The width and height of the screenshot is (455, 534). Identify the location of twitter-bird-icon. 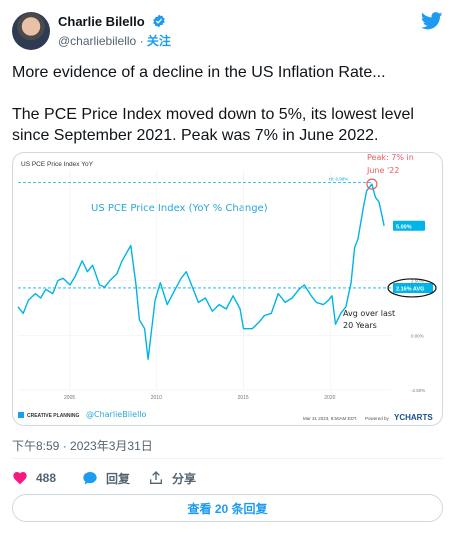
(432, 21).